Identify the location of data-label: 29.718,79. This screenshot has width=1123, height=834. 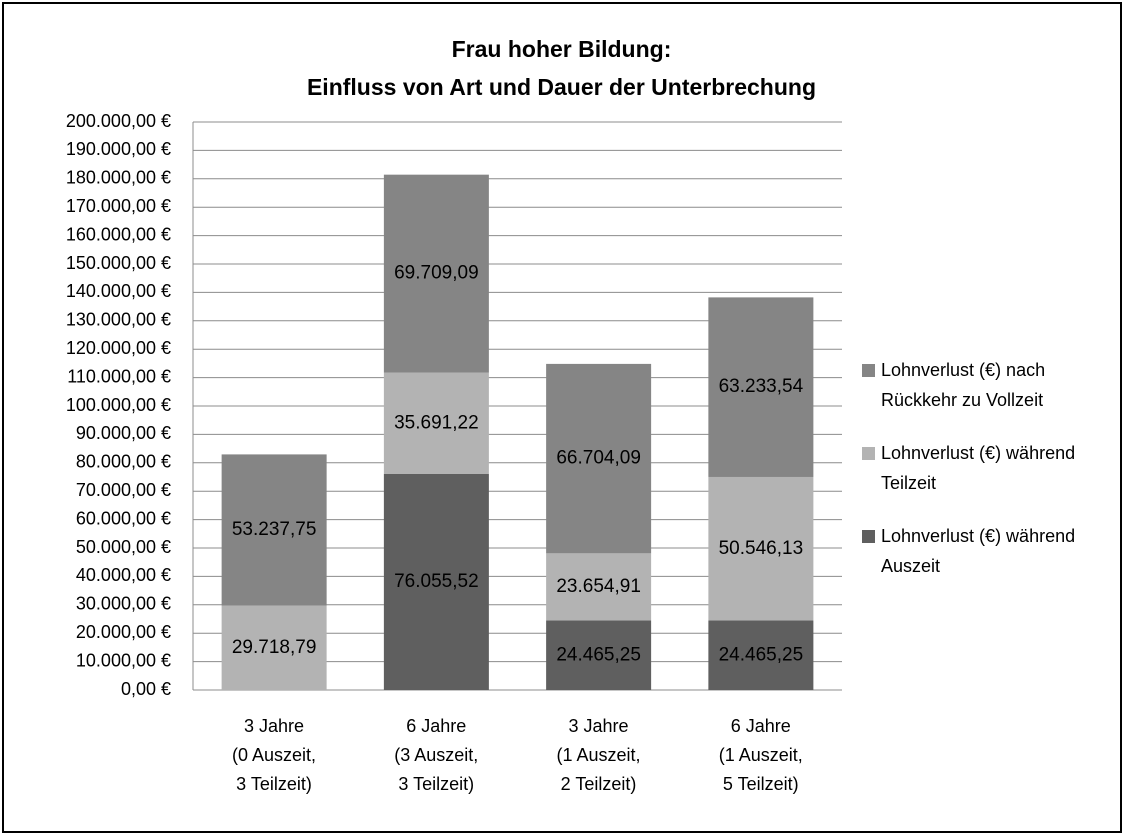
(274, 647).